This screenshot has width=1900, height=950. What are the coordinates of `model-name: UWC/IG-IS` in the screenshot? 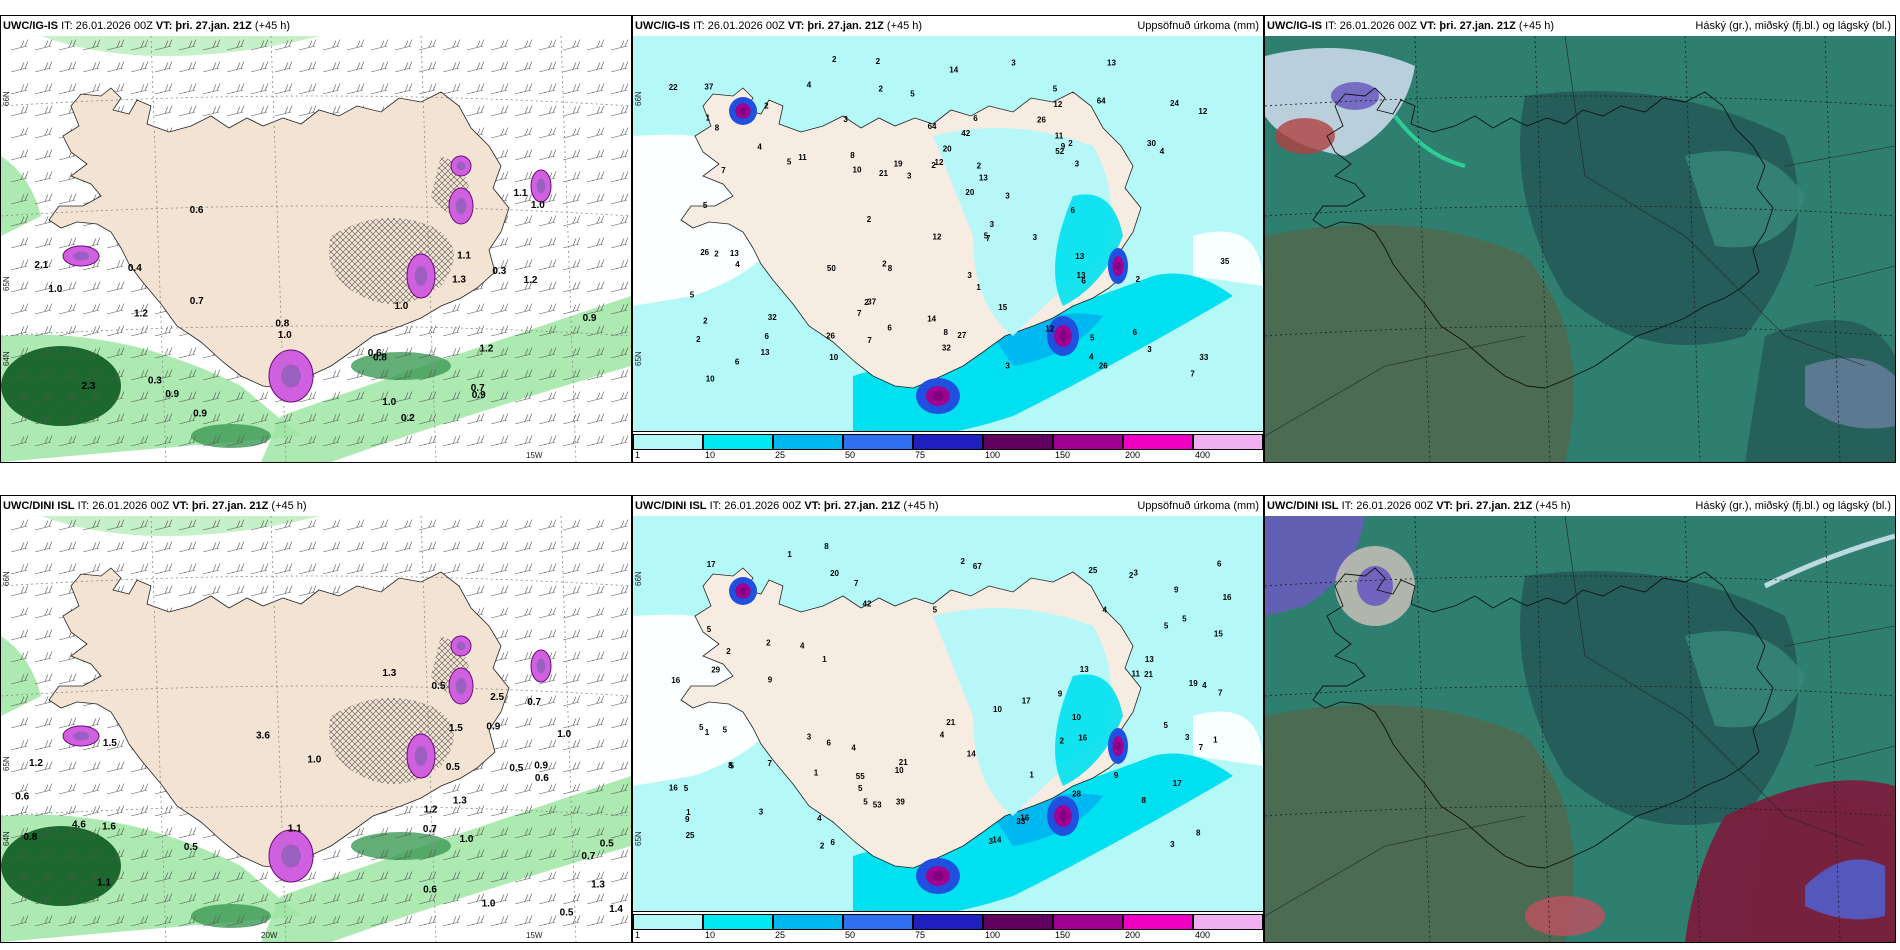 It's located at (662, 26).